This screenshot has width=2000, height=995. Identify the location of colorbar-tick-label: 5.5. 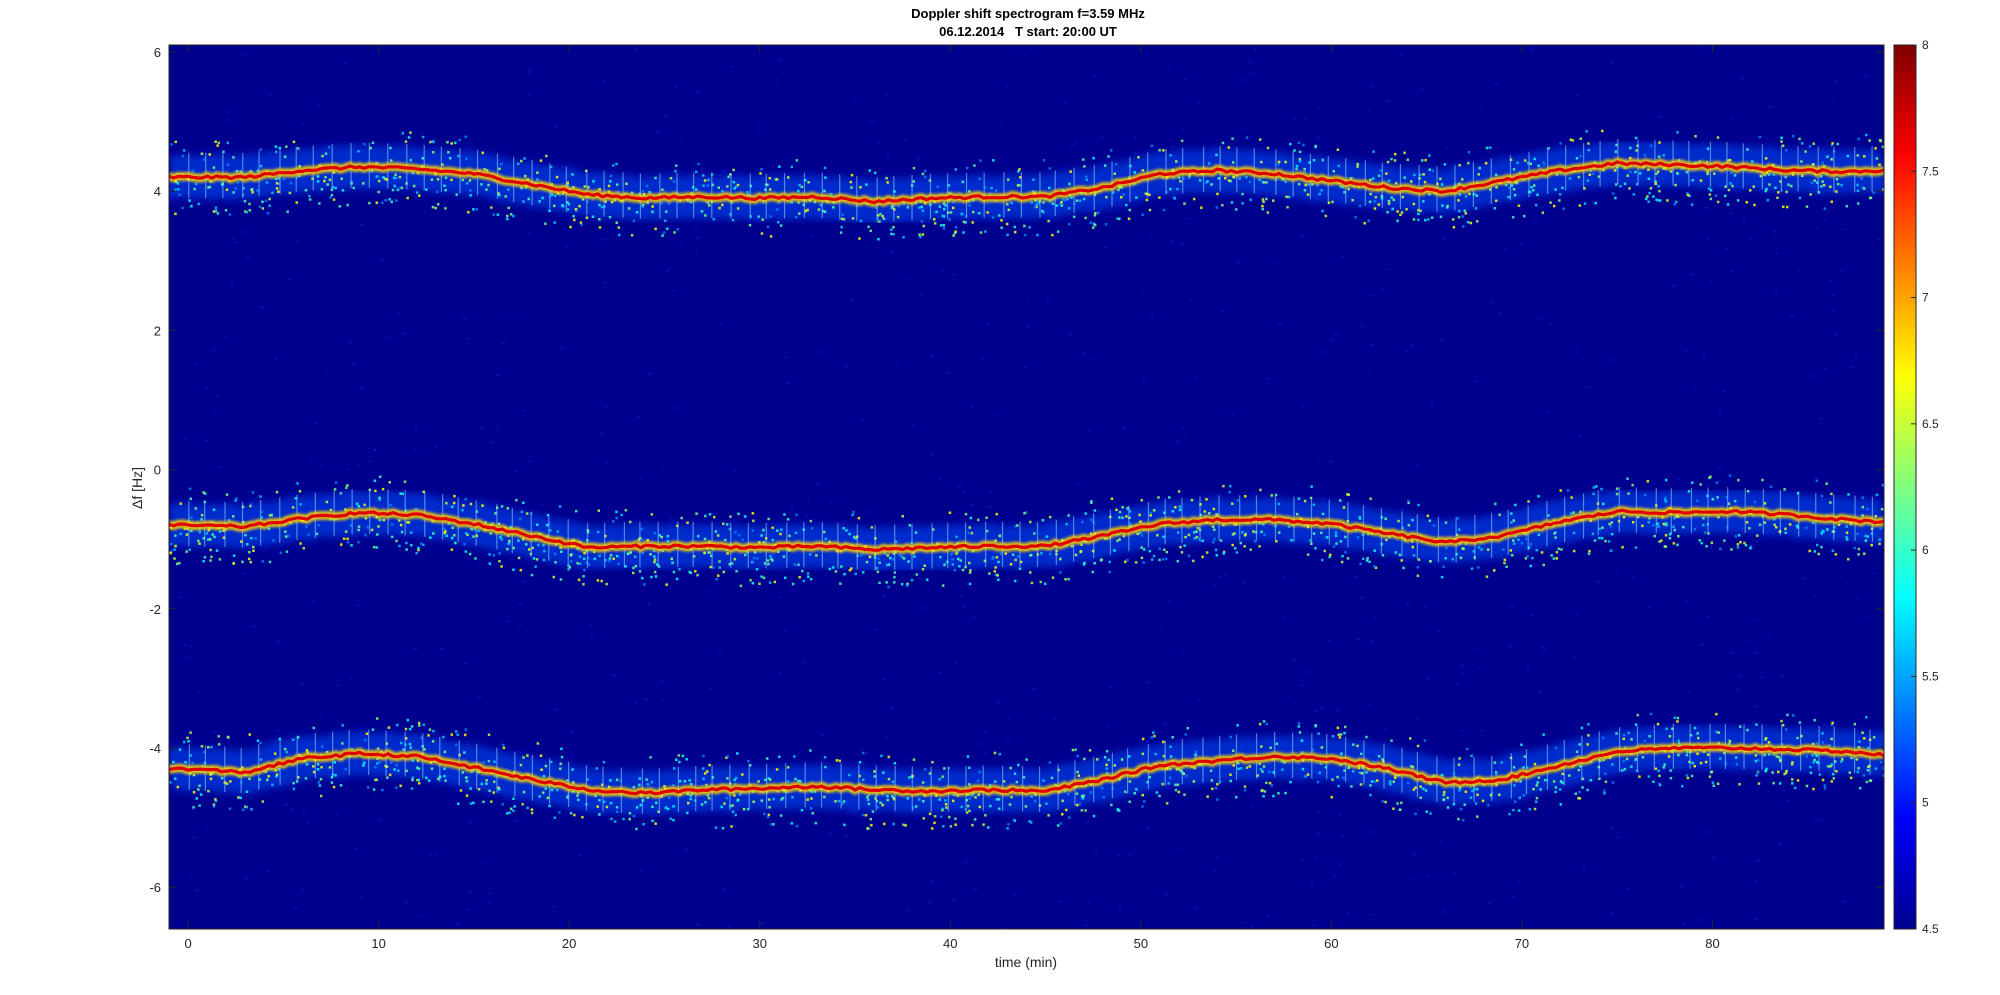
(1930, 676).